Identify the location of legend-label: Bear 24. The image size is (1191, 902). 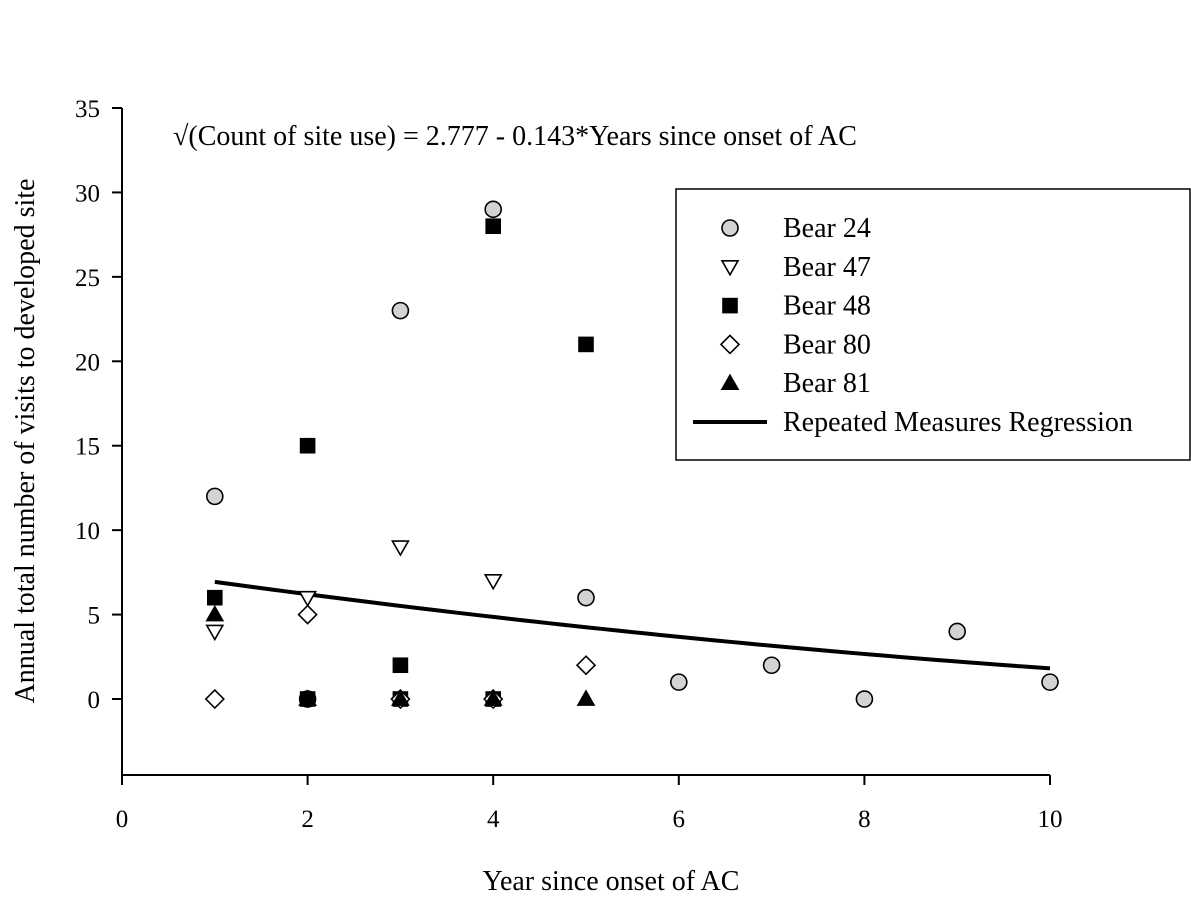
(827, 228).